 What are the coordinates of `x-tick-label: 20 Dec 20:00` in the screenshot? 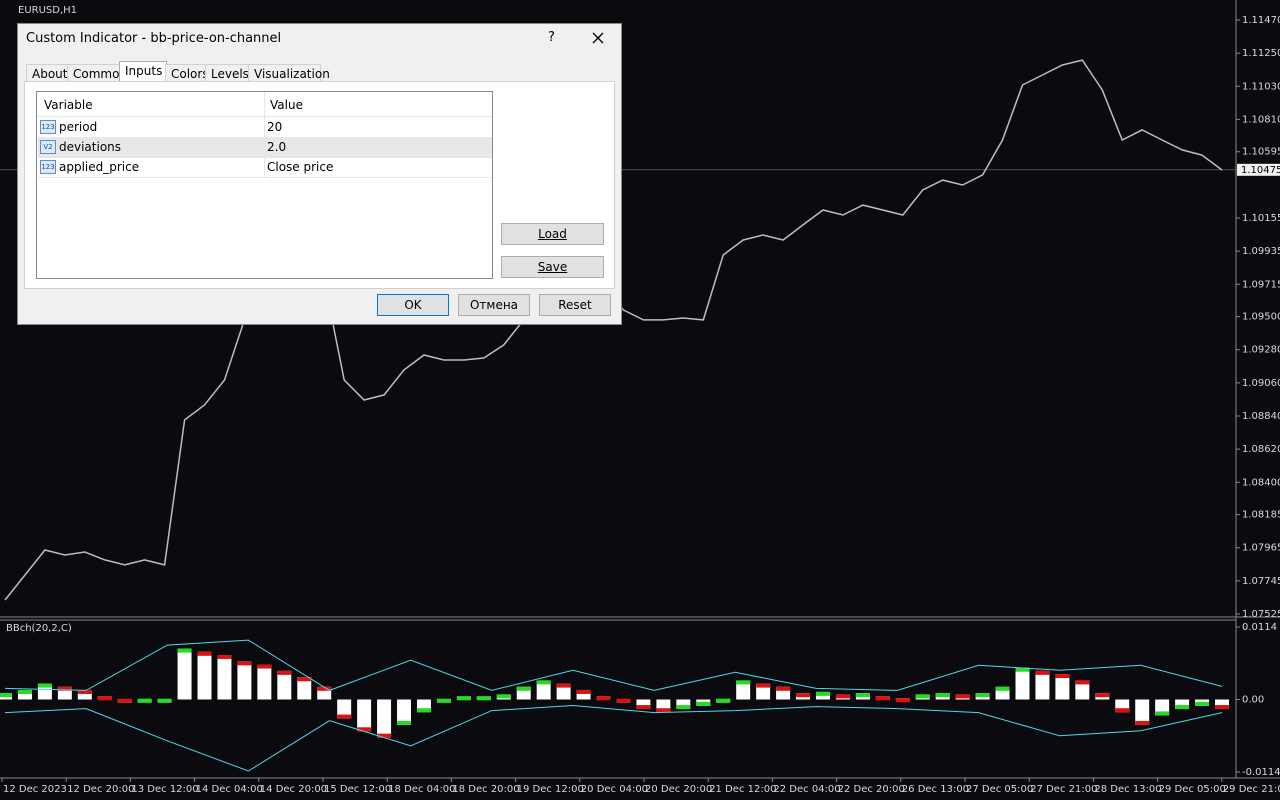 It's located at (678, 789).